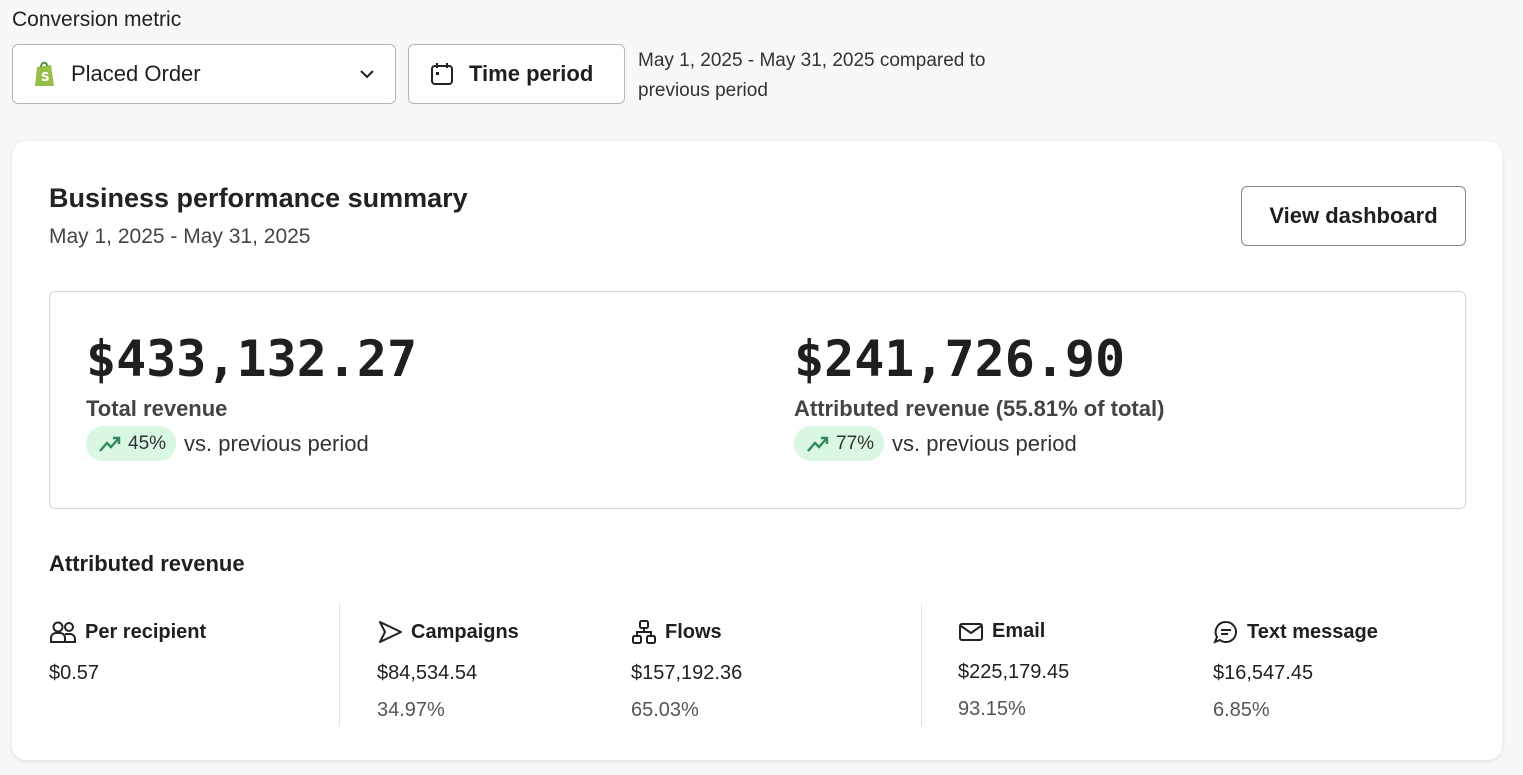  I want to click on summary-date-range: May 1, 2025 - May 31, 2025, so click(180, 236).